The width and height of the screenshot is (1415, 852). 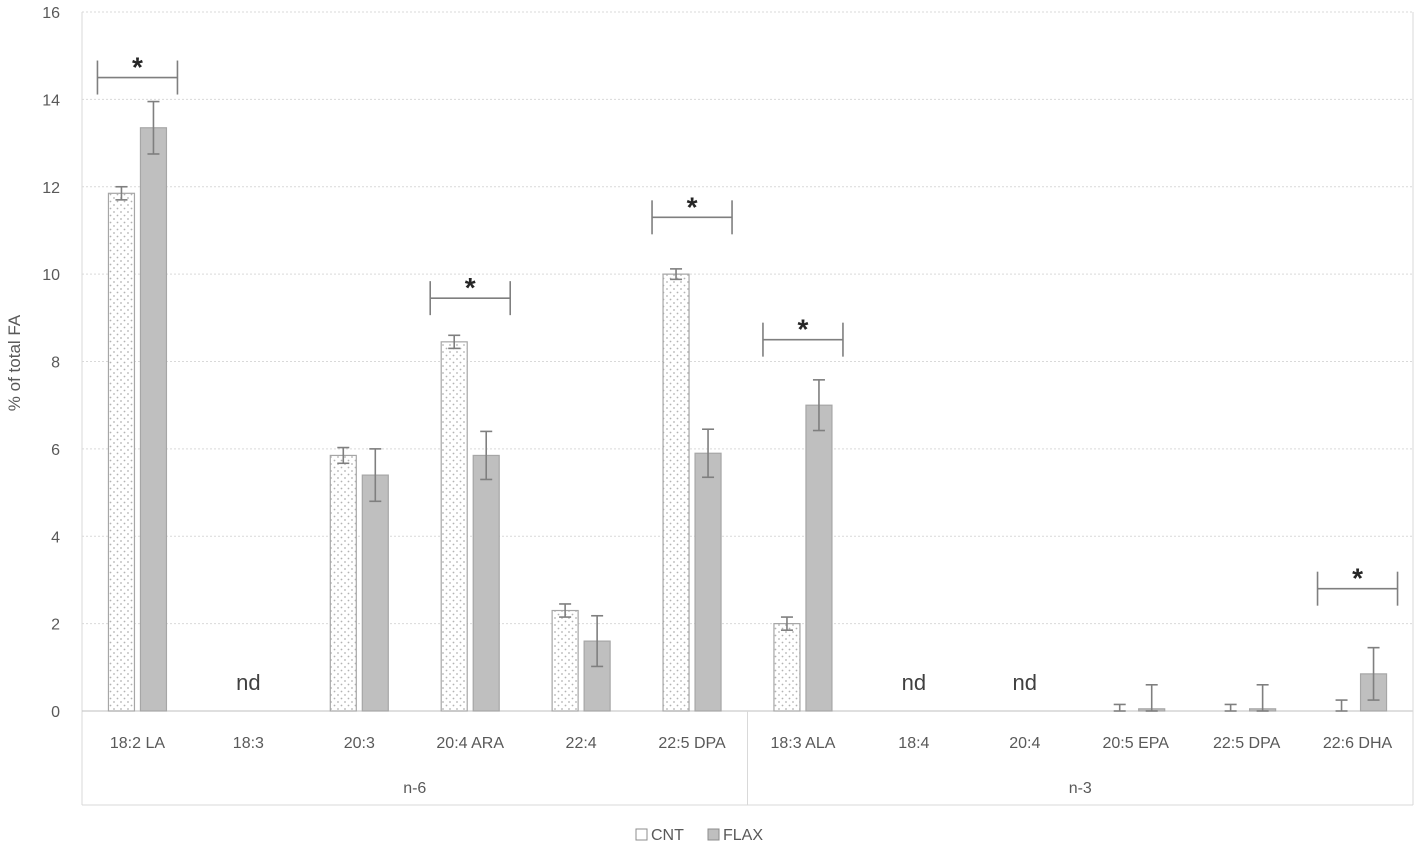 I want to click on y-tick-label: 14, so click(x=51, y=100).